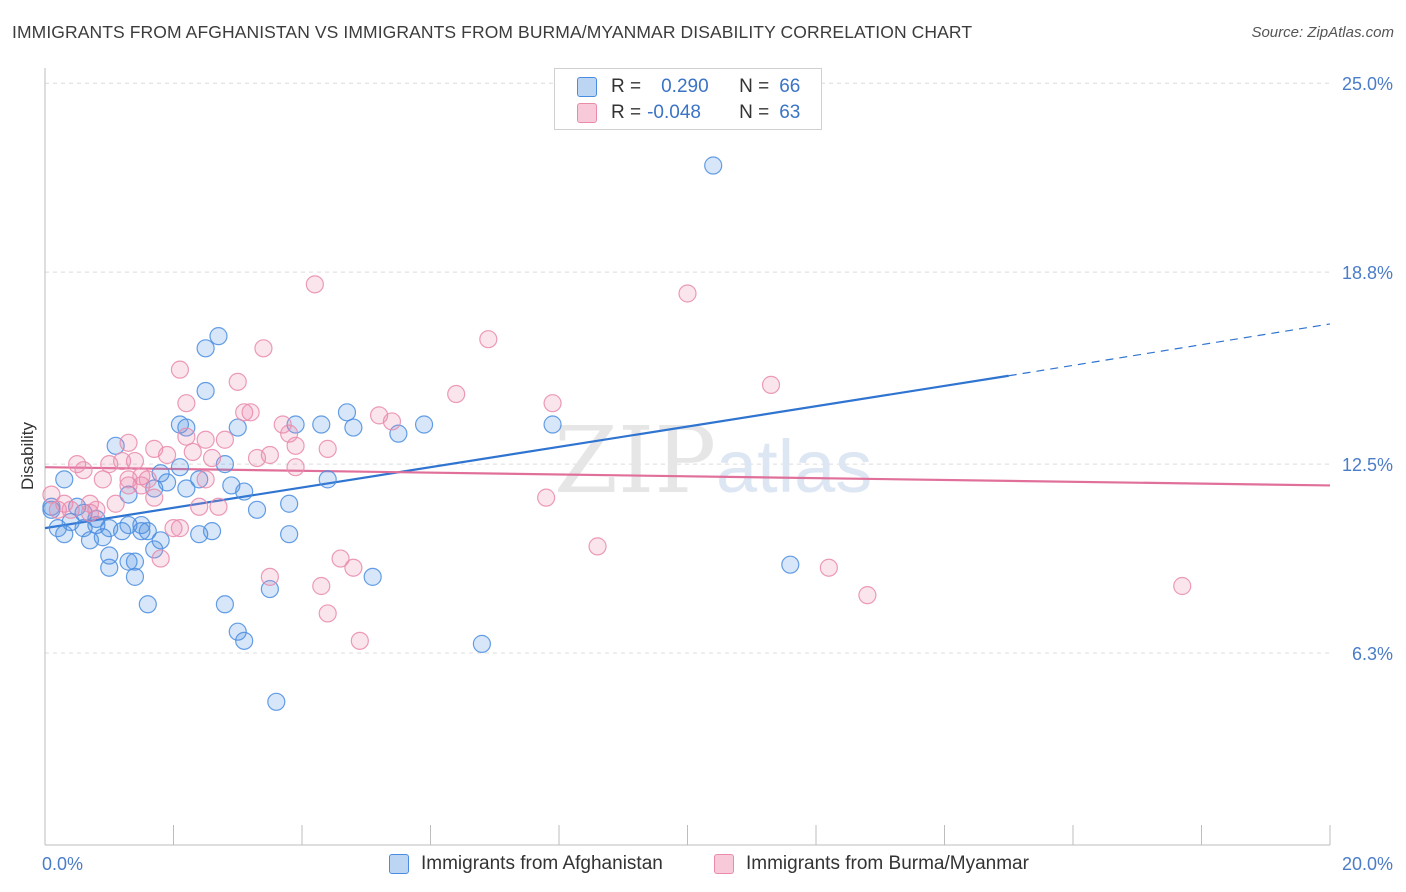  Describe the element at coordinates (1367, 273) in the screenshot. I see `y-tick-label: 18.8%` at that location.